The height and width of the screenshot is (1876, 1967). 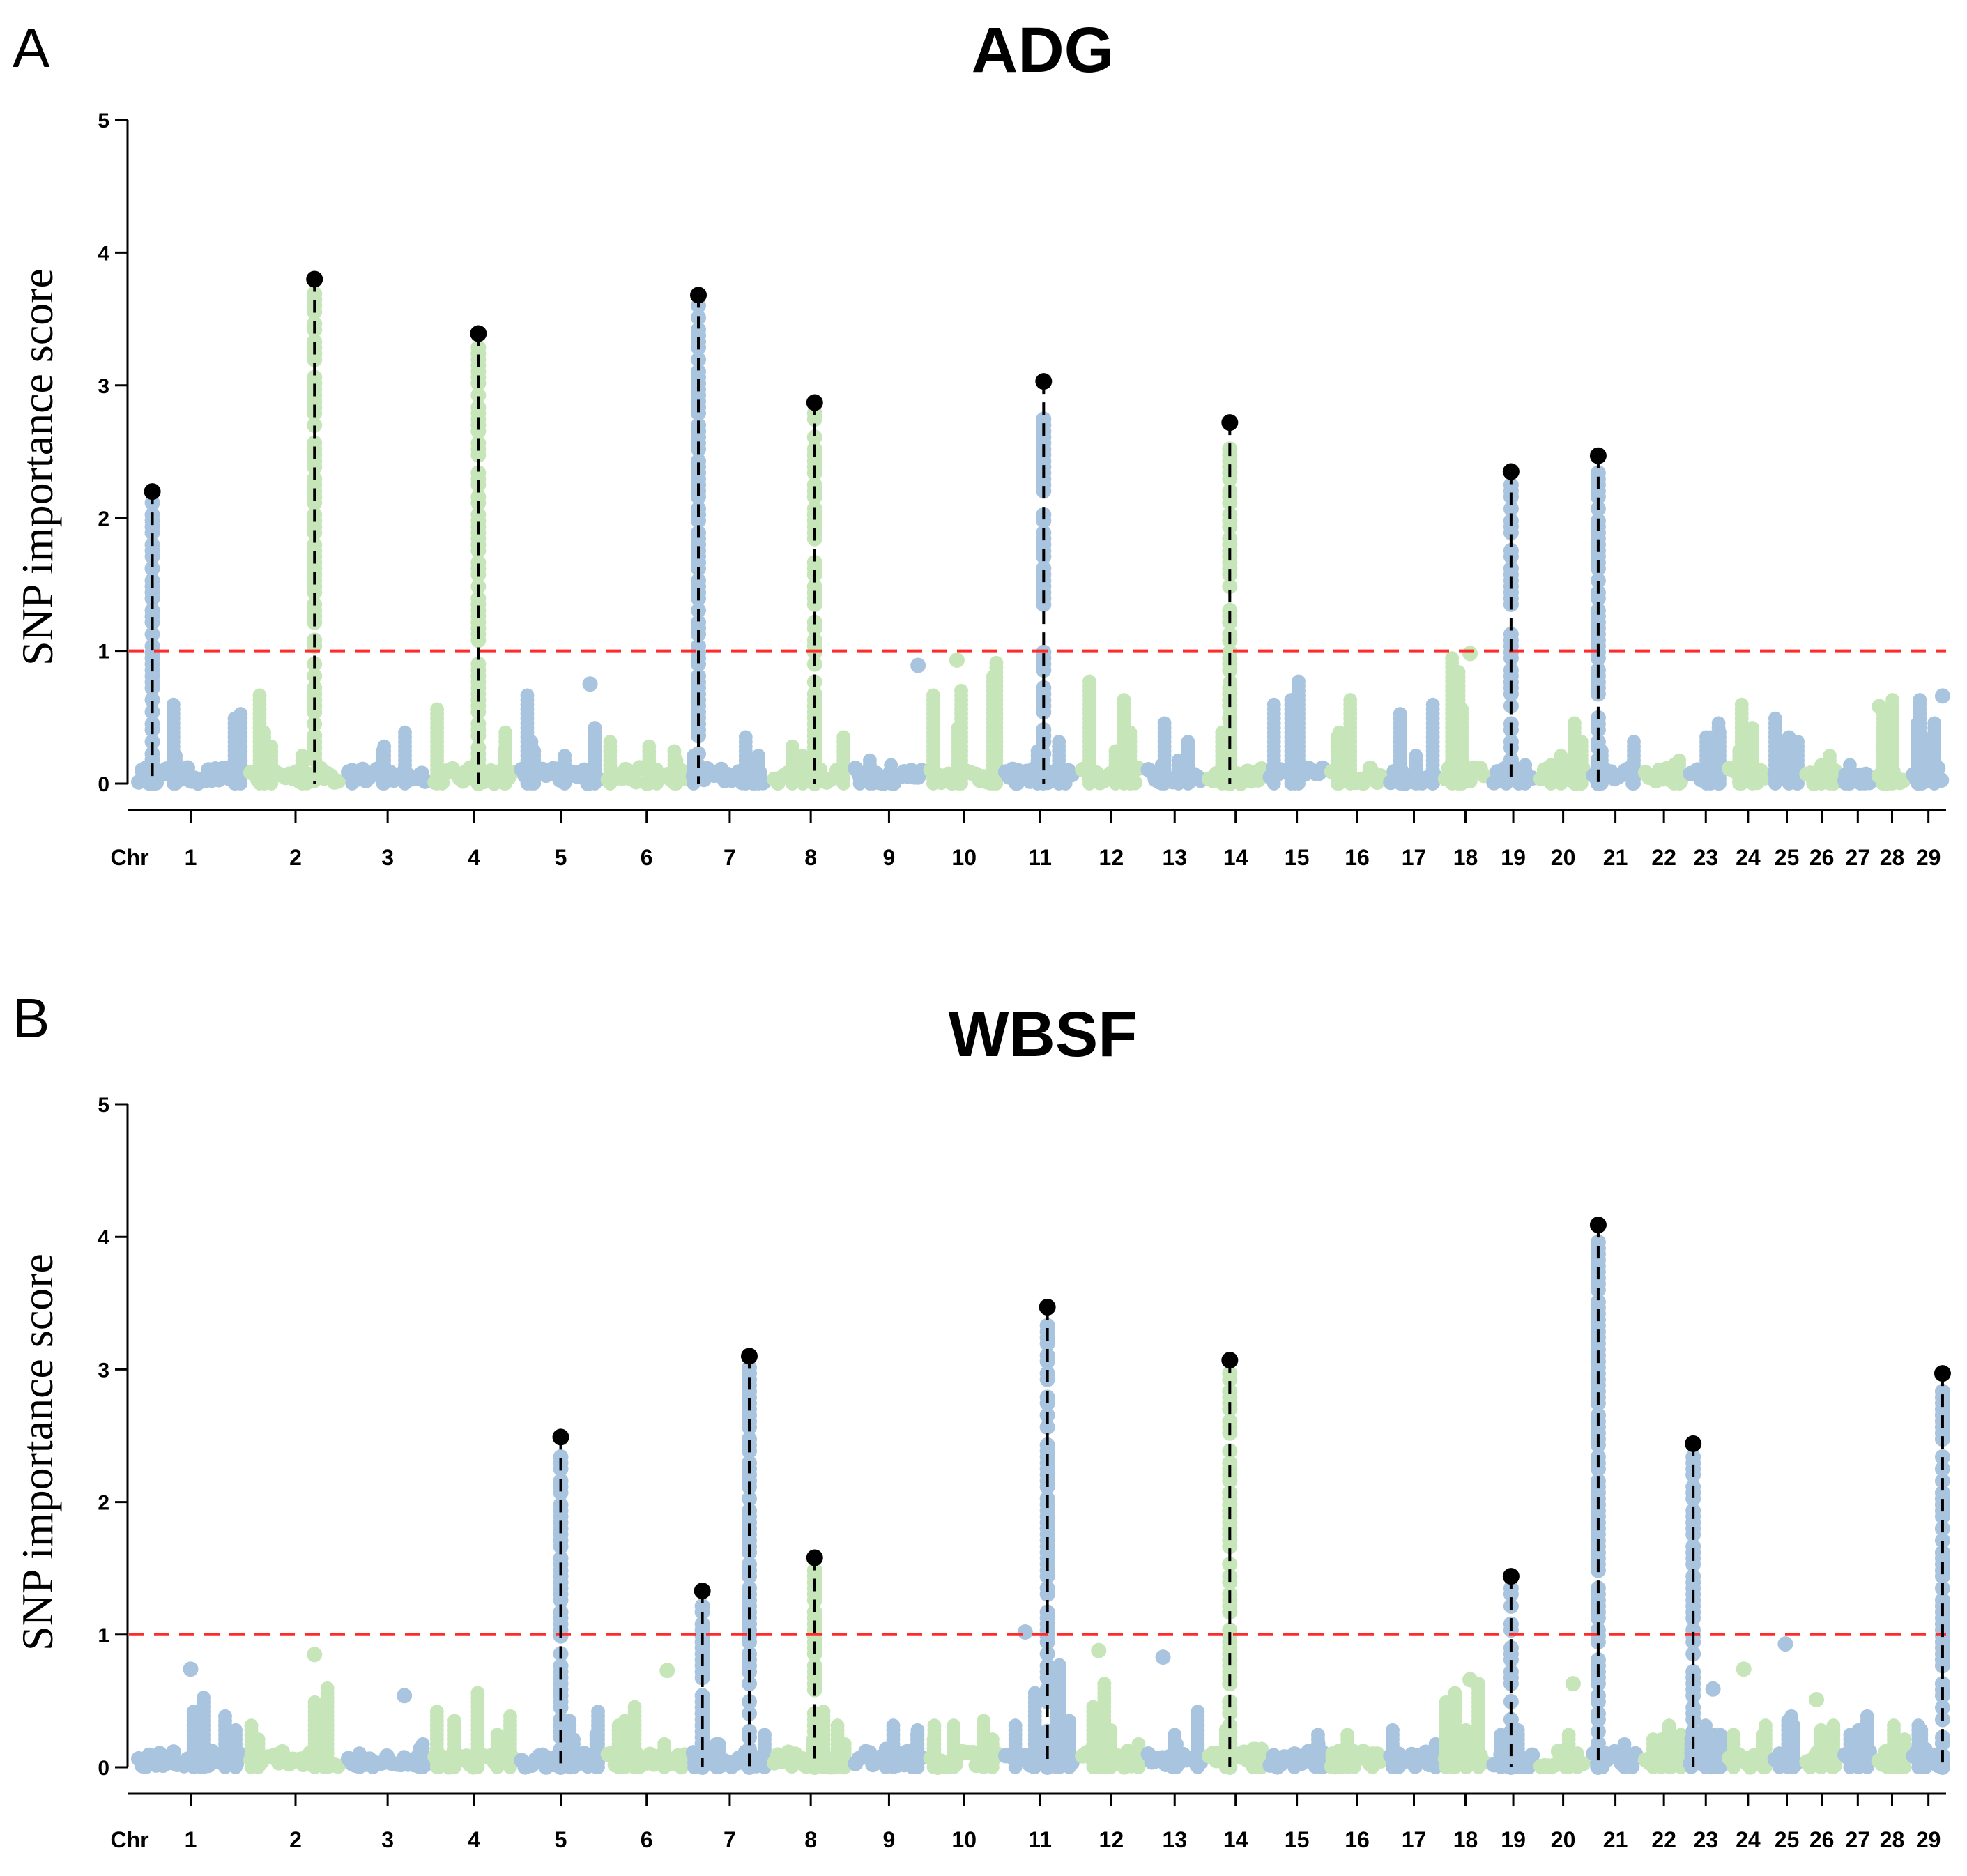 What do you see at coordinates (1112, 1839) in the screenshot?
I see `x-tick-label: 12` at bounding box center [1112, 1839].